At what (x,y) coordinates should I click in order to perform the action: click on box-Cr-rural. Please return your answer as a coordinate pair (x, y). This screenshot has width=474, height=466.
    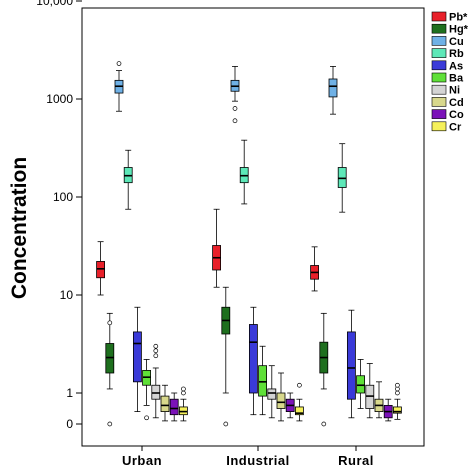
    Looking at the image, I should click on (397, 401).